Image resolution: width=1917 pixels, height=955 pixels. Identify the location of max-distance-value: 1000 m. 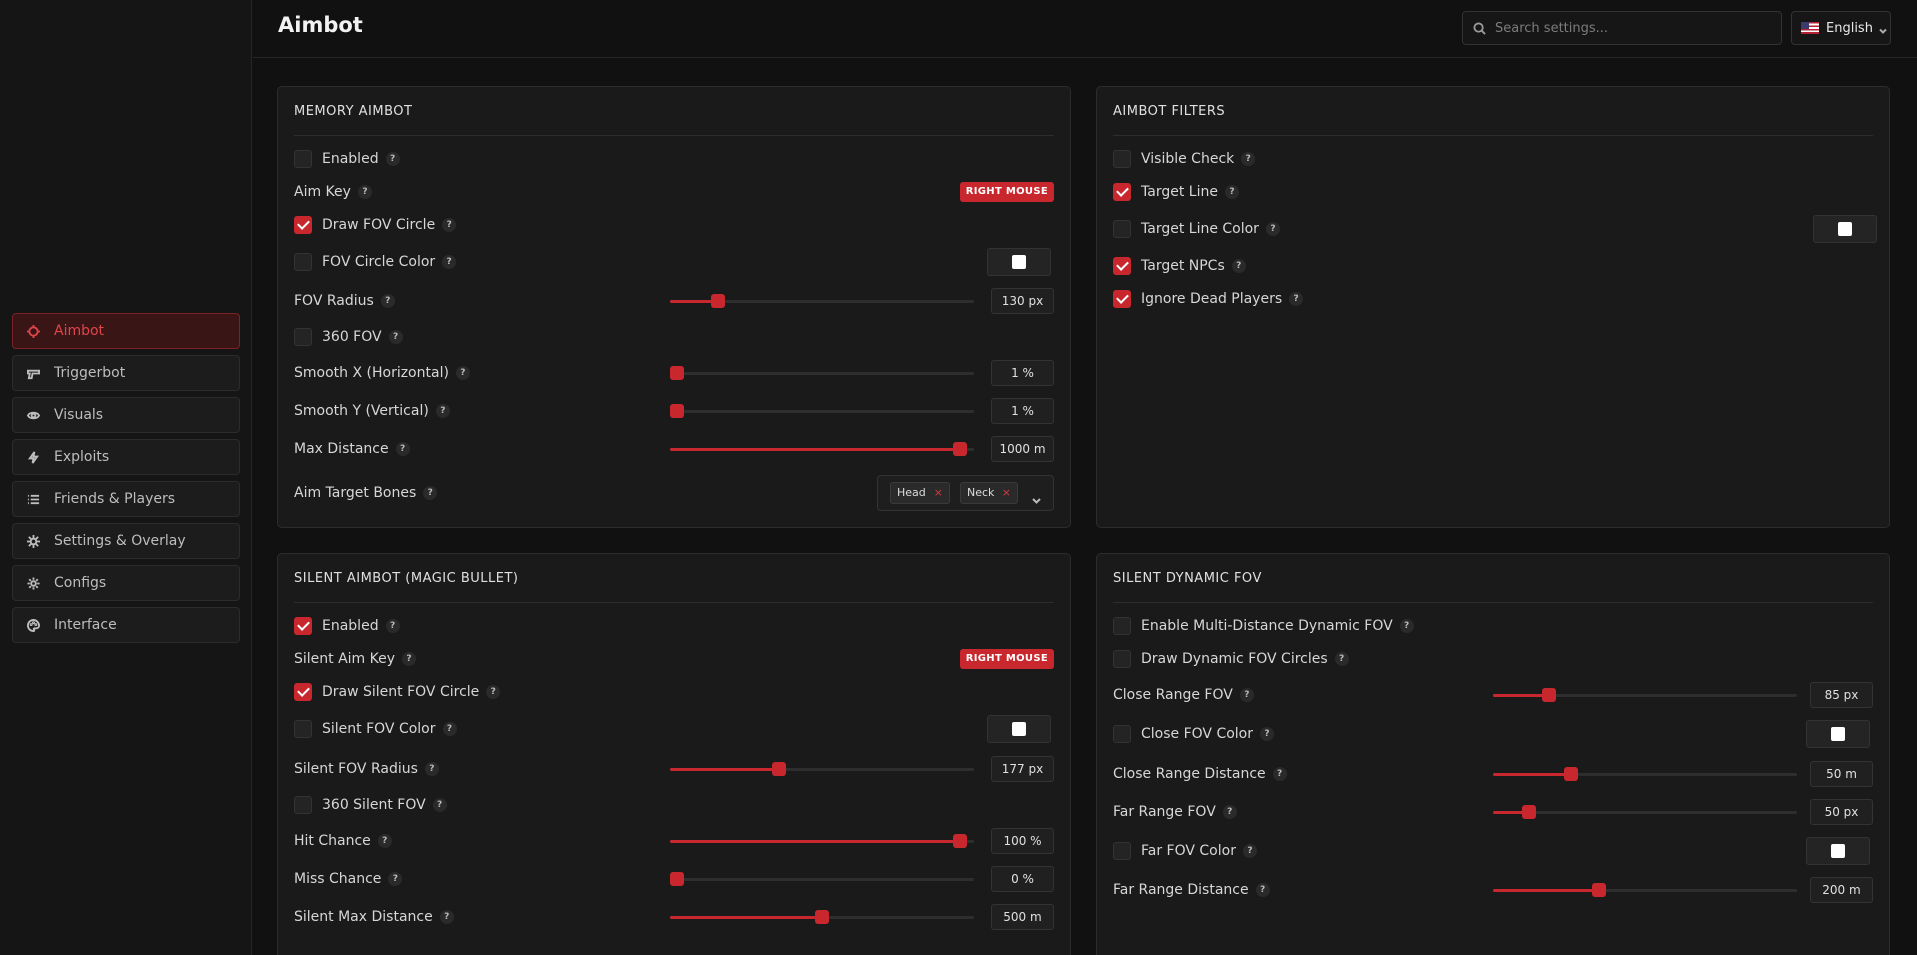
(1022, 449).